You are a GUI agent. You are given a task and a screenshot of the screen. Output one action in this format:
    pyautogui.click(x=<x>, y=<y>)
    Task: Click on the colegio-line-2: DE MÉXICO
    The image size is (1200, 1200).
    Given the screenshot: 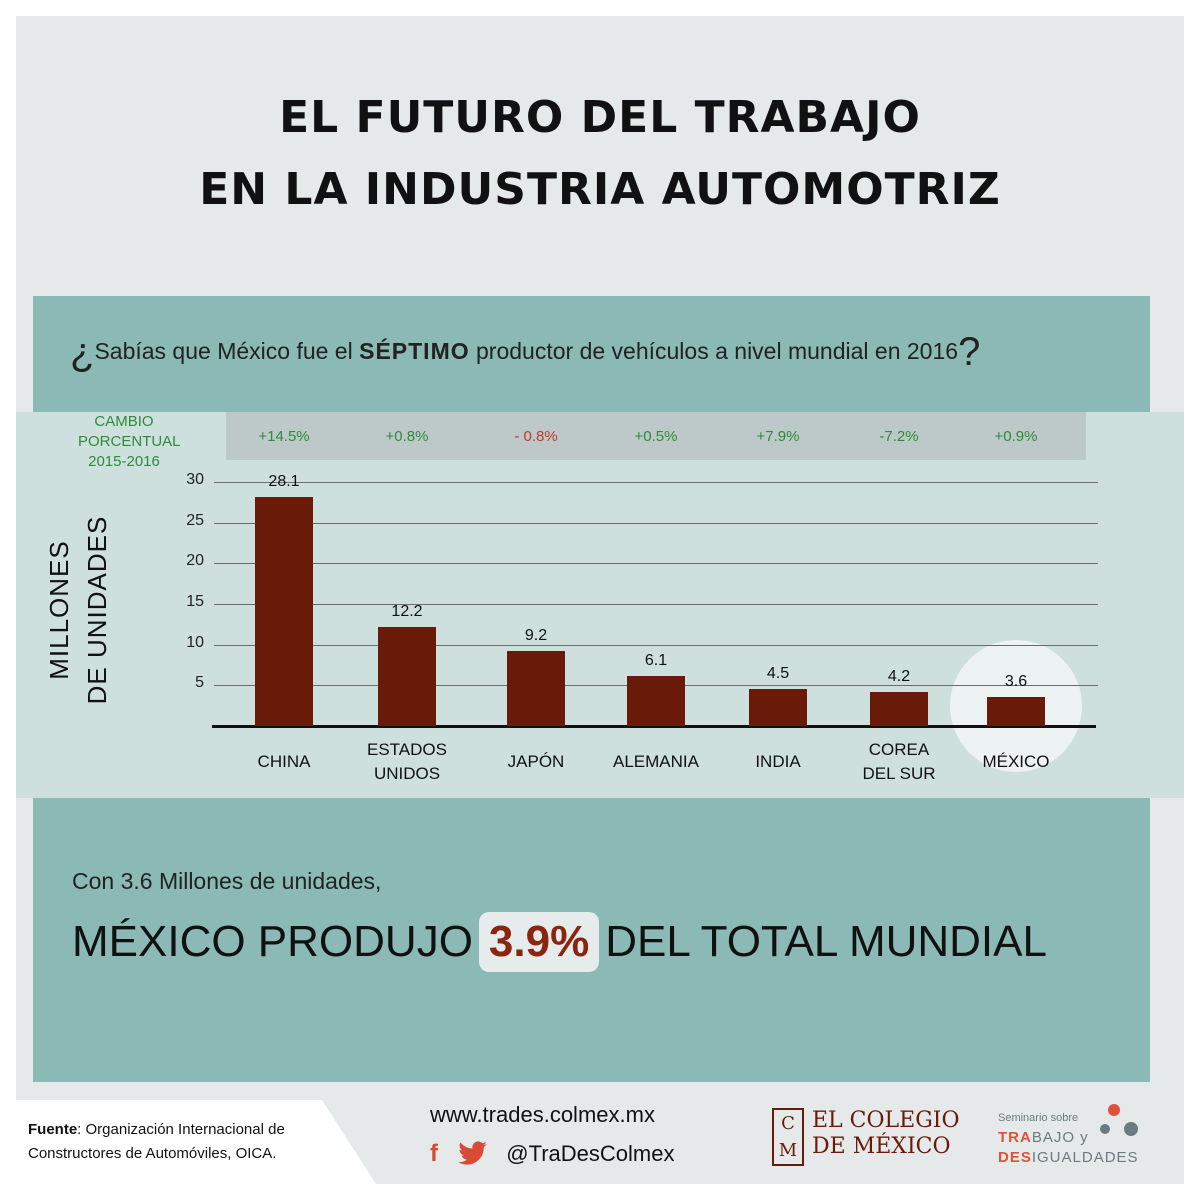 What is the action you would take?
    pyautogui.click(x=881, y=1146)
    